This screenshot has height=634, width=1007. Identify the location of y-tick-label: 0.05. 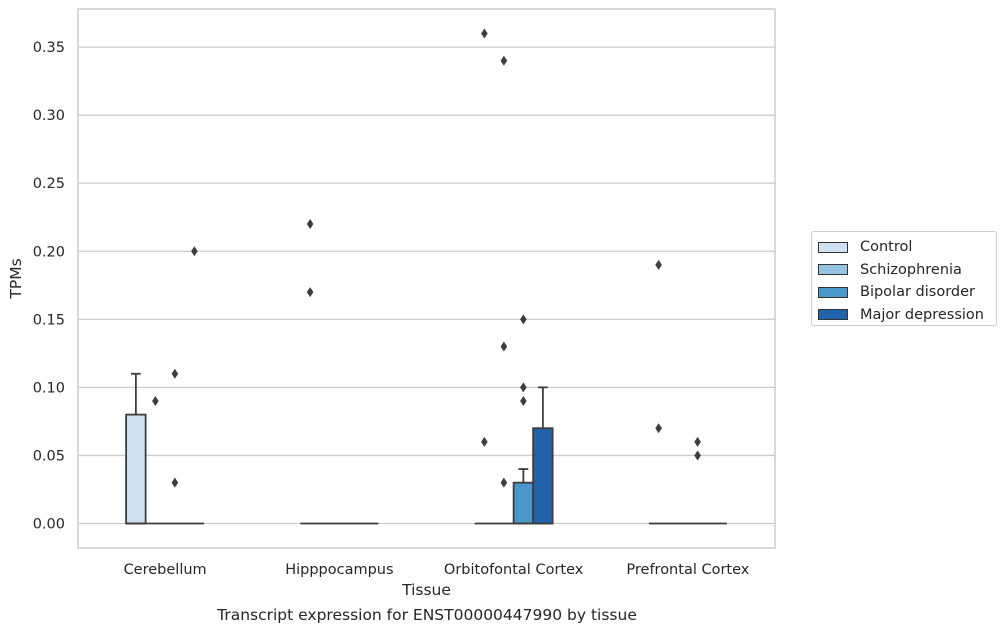
(49, 456).